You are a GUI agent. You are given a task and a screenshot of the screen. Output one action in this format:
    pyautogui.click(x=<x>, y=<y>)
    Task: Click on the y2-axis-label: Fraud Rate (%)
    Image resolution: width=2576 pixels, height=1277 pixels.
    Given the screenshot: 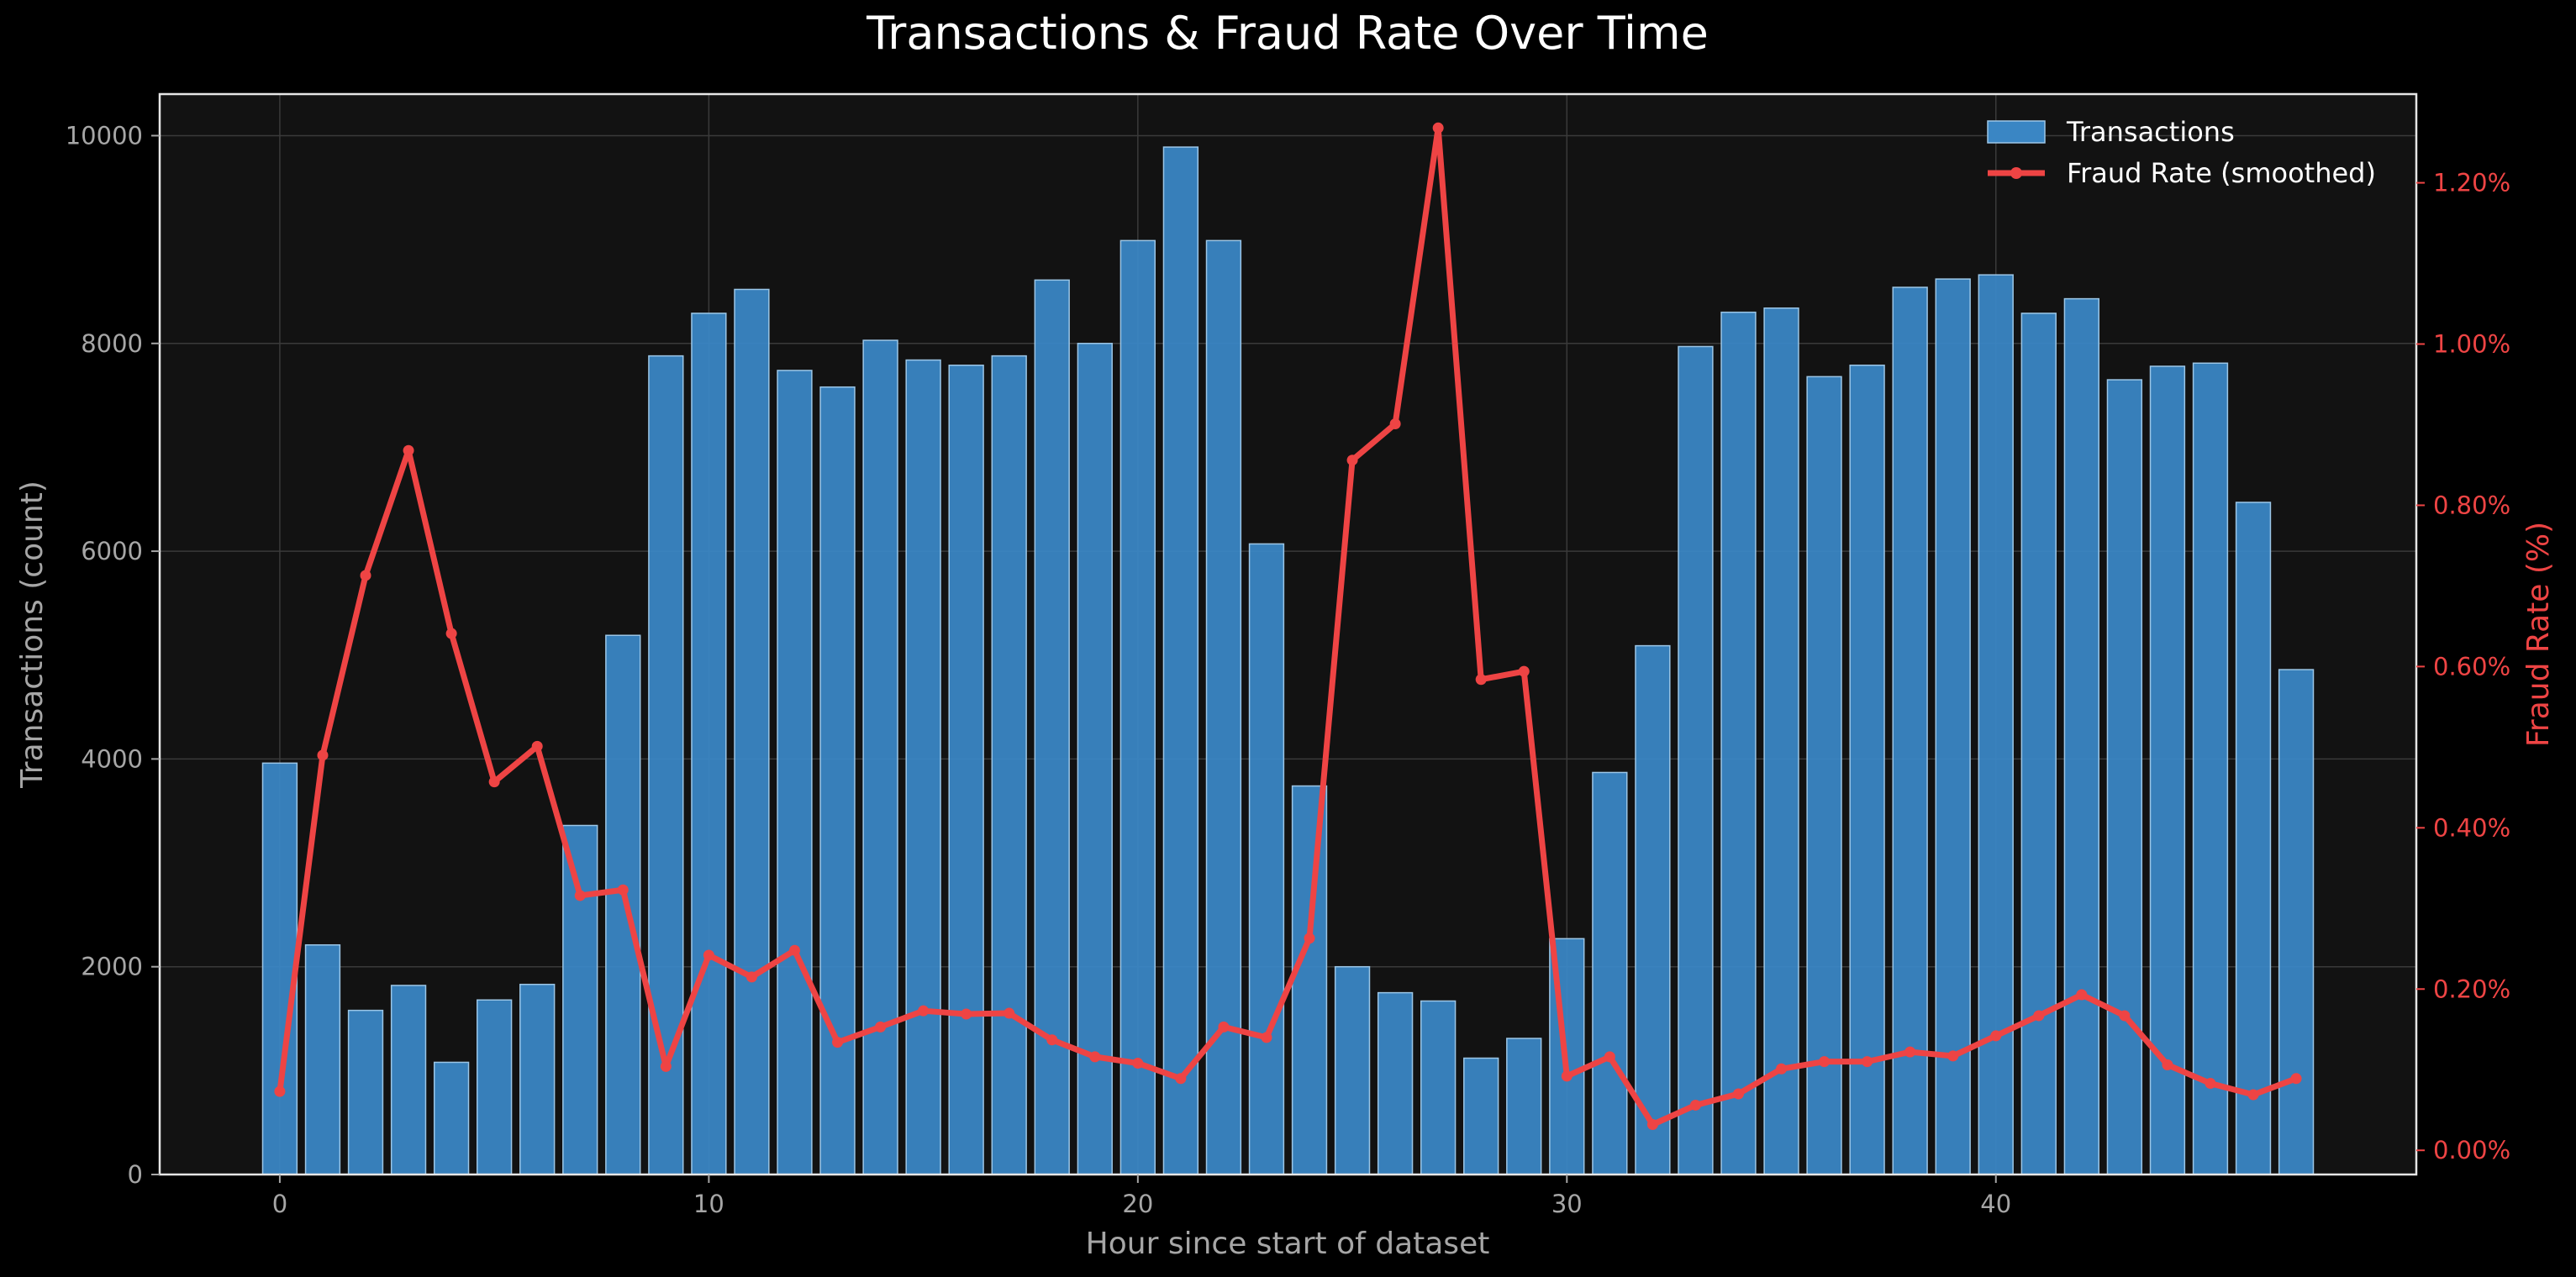 What is the action you would take?
    pyautogui.click(x=2538, y=634)
    